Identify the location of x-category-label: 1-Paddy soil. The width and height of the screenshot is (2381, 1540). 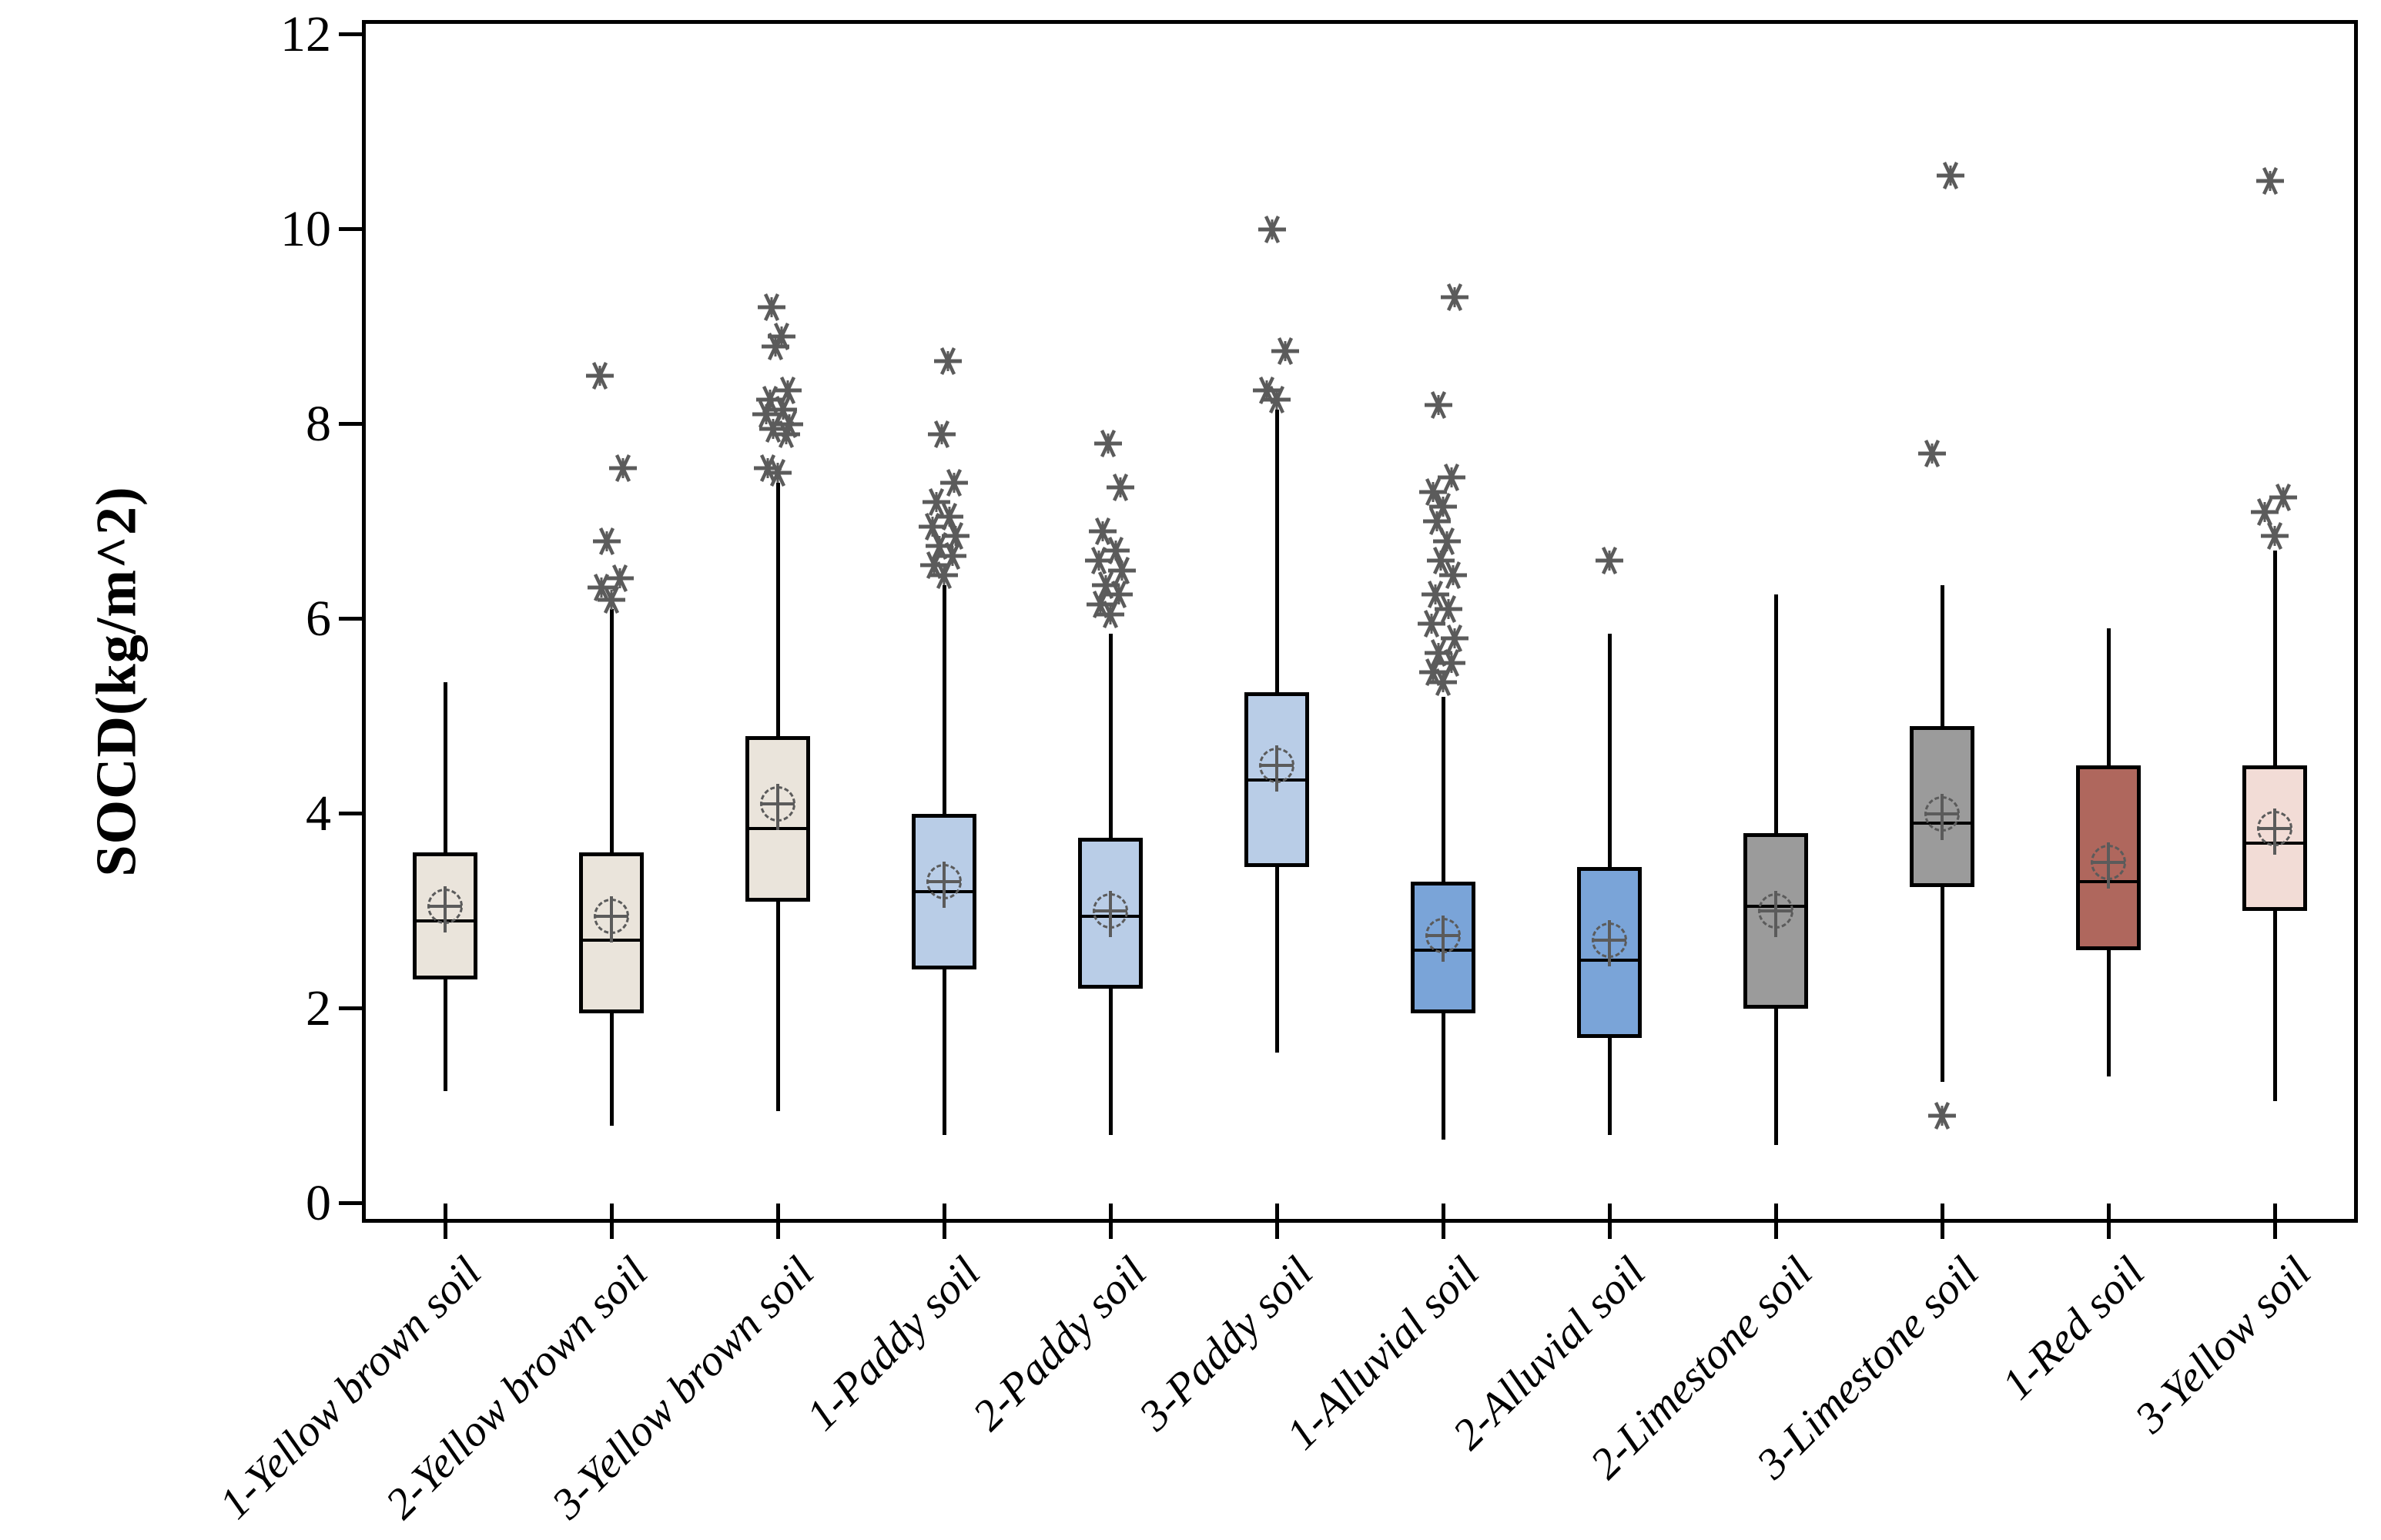
(893, 1343).